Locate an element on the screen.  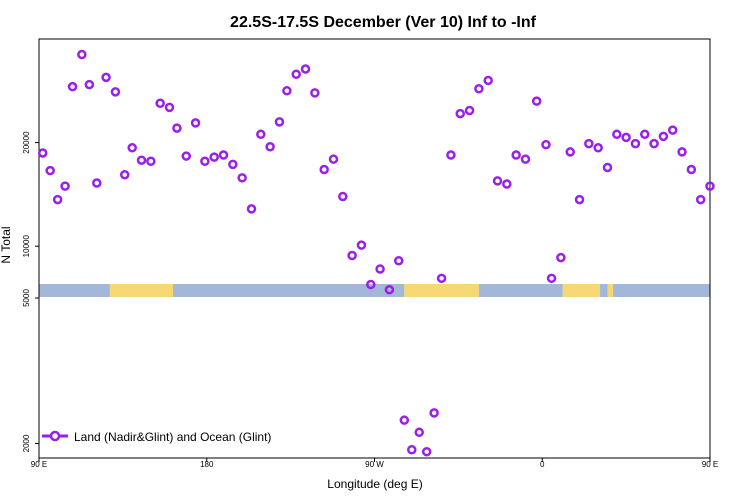
y-tick-label: 2000 is located at coordinates (26, 443).